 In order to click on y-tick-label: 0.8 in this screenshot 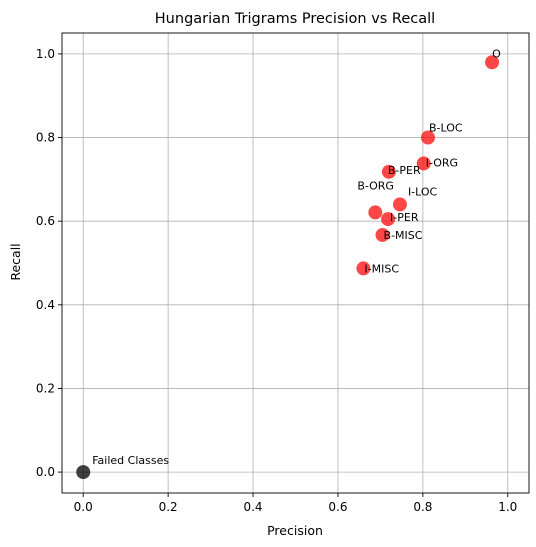, I will do `click(45, 138)`.